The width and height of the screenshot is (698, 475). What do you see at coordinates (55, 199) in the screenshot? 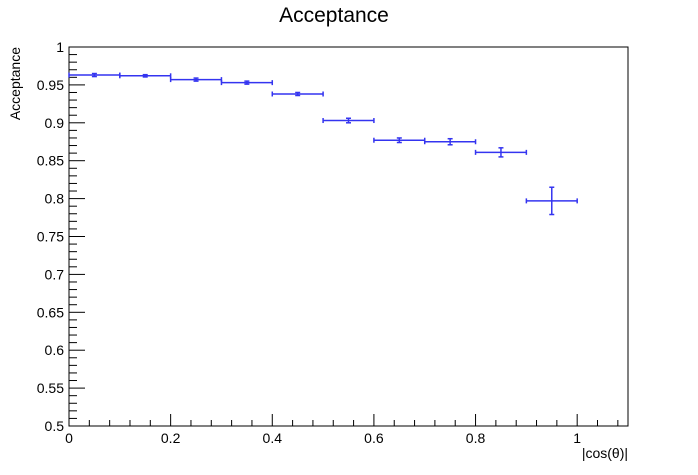
I see `y-tick-label: 0.8` at bounding box center [55, 199].